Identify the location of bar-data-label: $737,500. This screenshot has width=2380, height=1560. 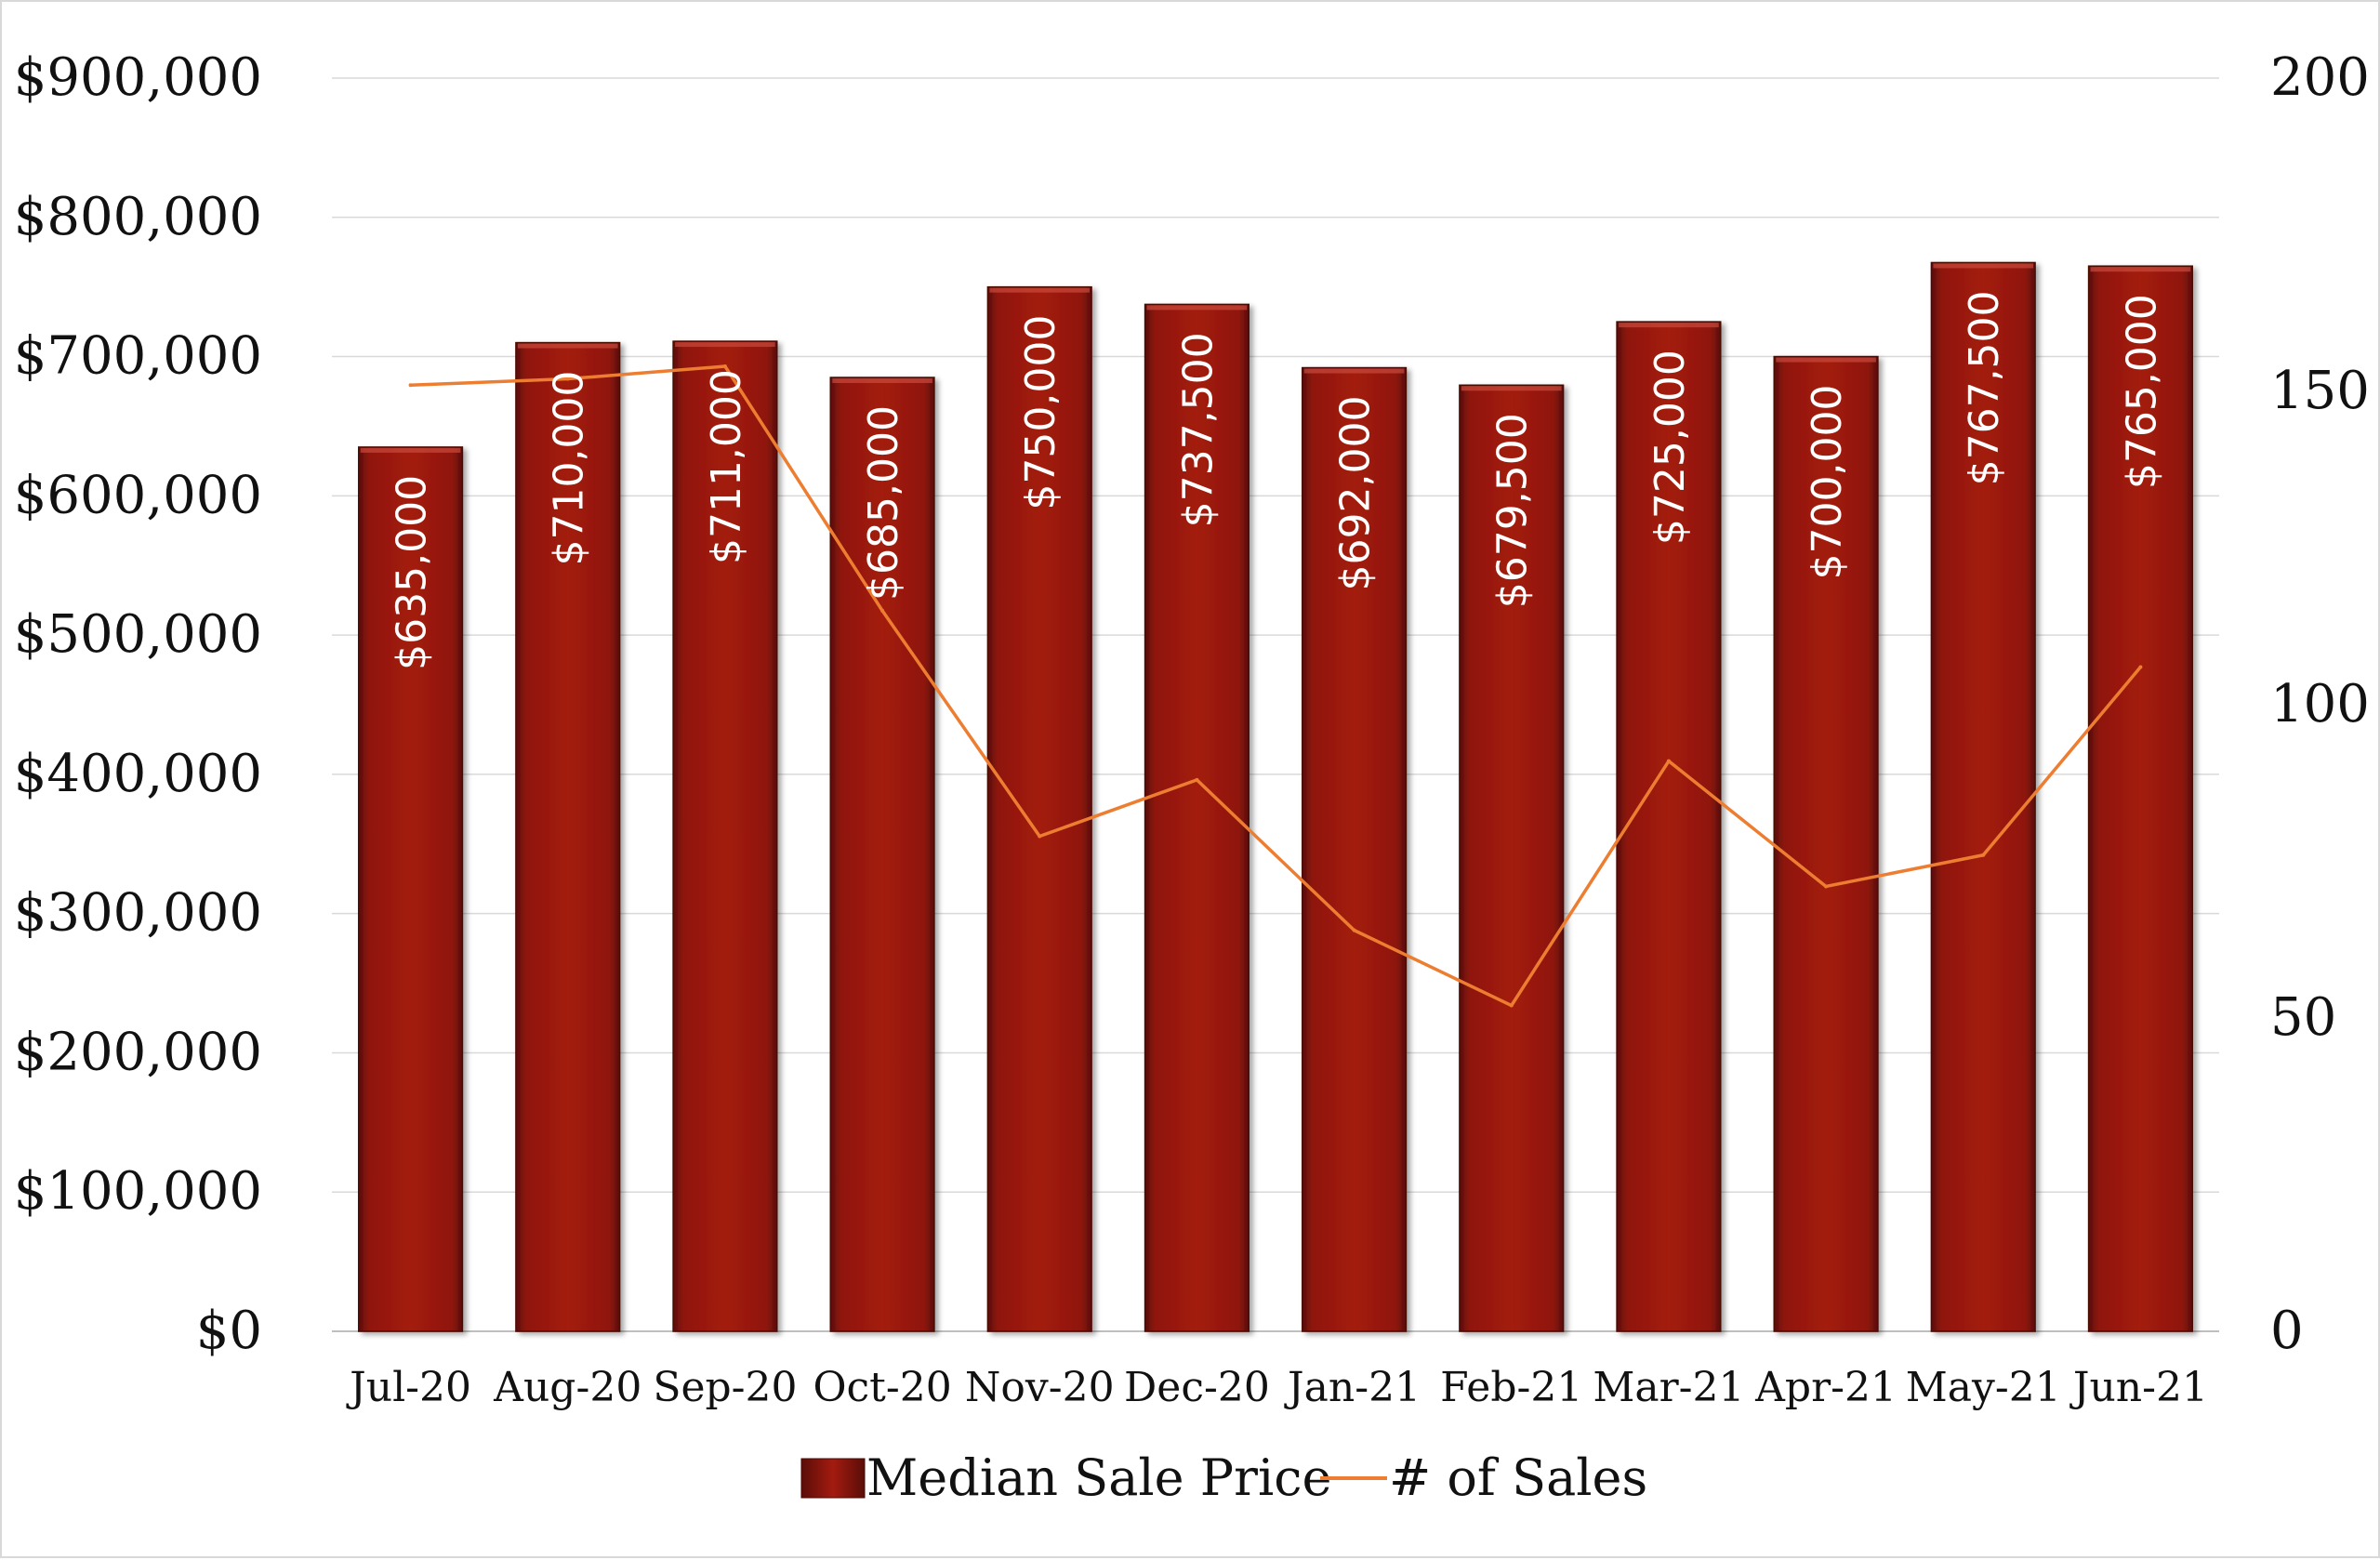
(1198, 430).